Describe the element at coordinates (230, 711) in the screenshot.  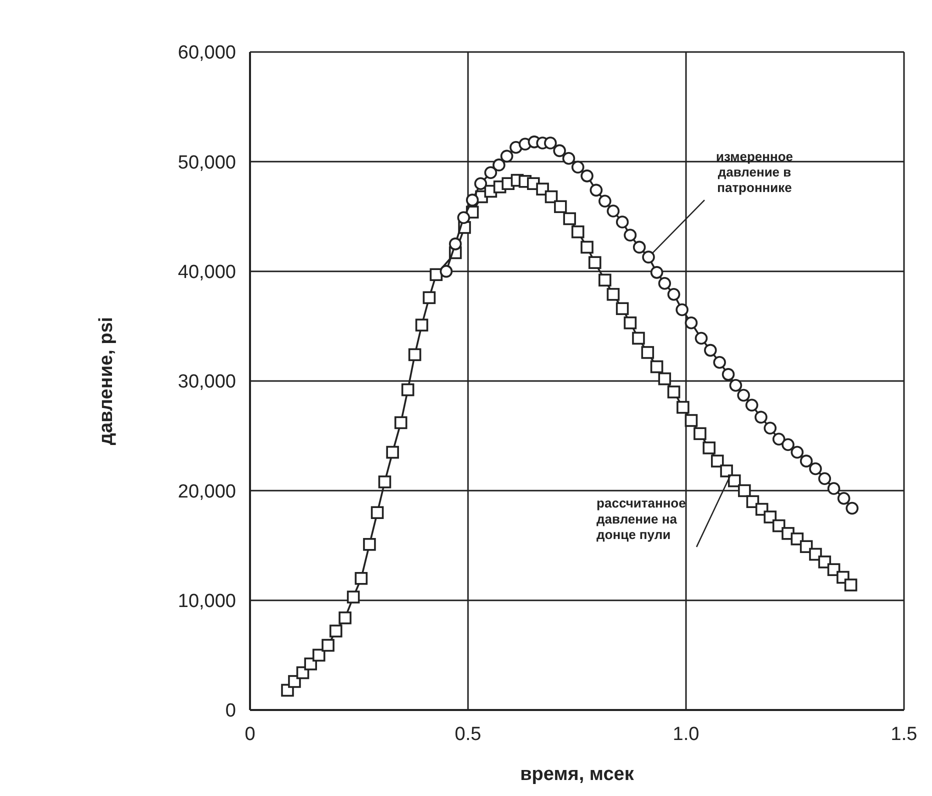
I see `y-tick-label: 0` at that location.